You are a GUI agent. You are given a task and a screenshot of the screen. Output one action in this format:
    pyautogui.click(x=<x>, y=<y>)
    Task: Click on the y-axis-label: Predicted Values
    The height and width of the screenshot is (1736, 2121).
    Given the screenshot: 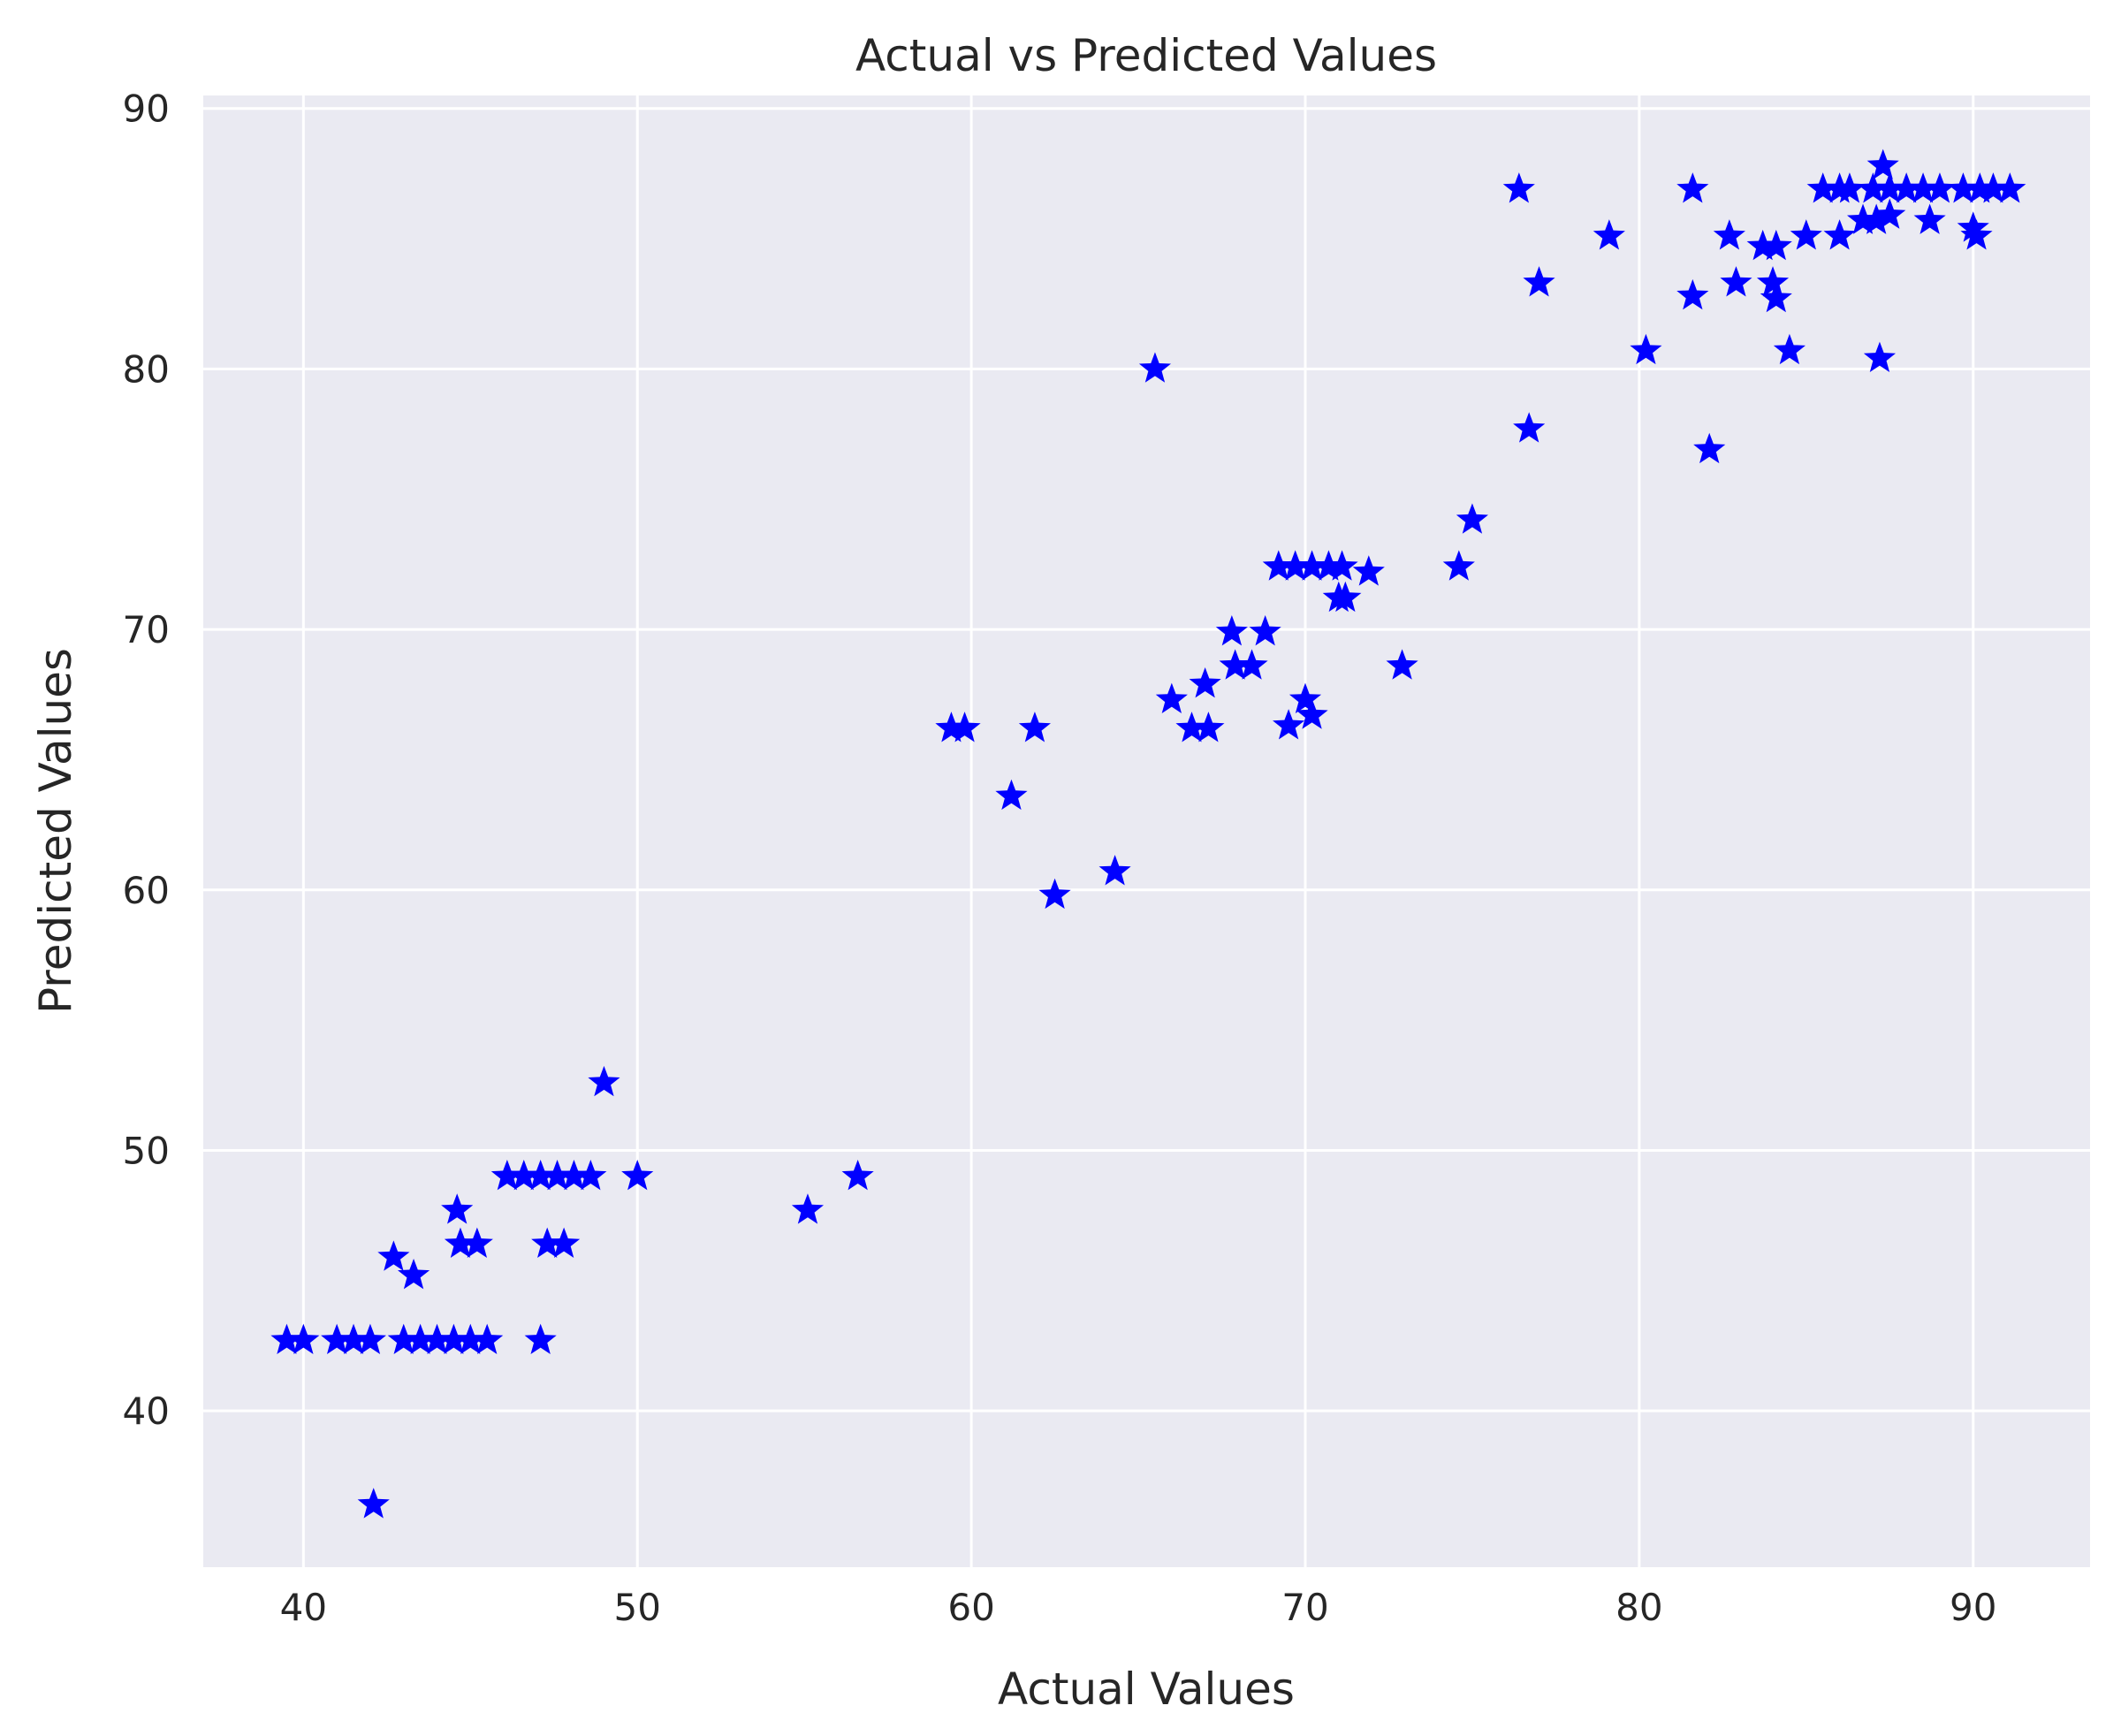 What is the action you would take?
    pyautogui.click(x=56, y=831)
    